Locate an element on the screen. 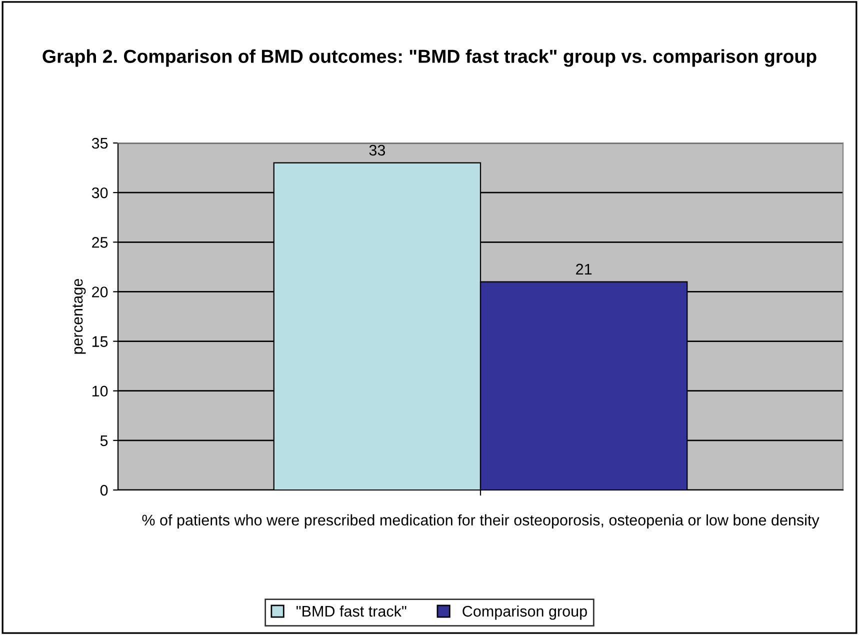 The image size is (859, 635). y-tick-label: 0 is located at coordinates (104, 490).